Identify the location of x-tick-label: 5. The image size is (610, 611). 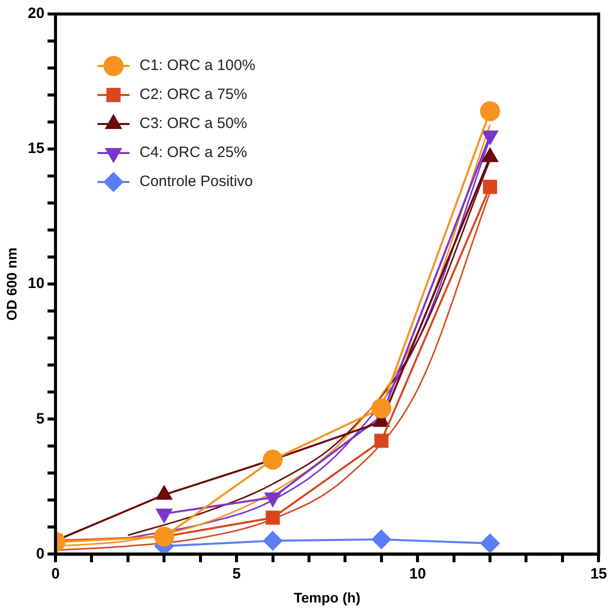
(236, 573).